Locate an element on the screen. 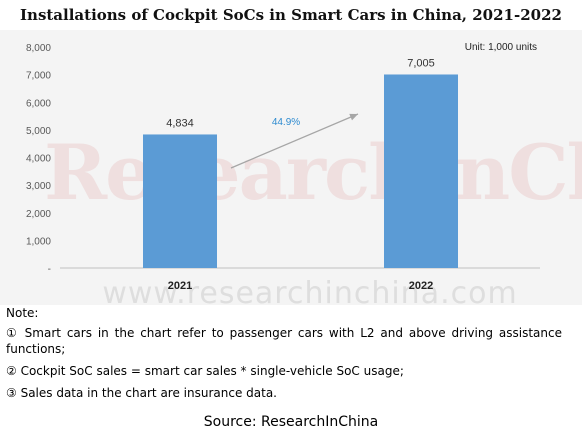  y-tick-label: 5,000 is located at coordinates (38, 131).